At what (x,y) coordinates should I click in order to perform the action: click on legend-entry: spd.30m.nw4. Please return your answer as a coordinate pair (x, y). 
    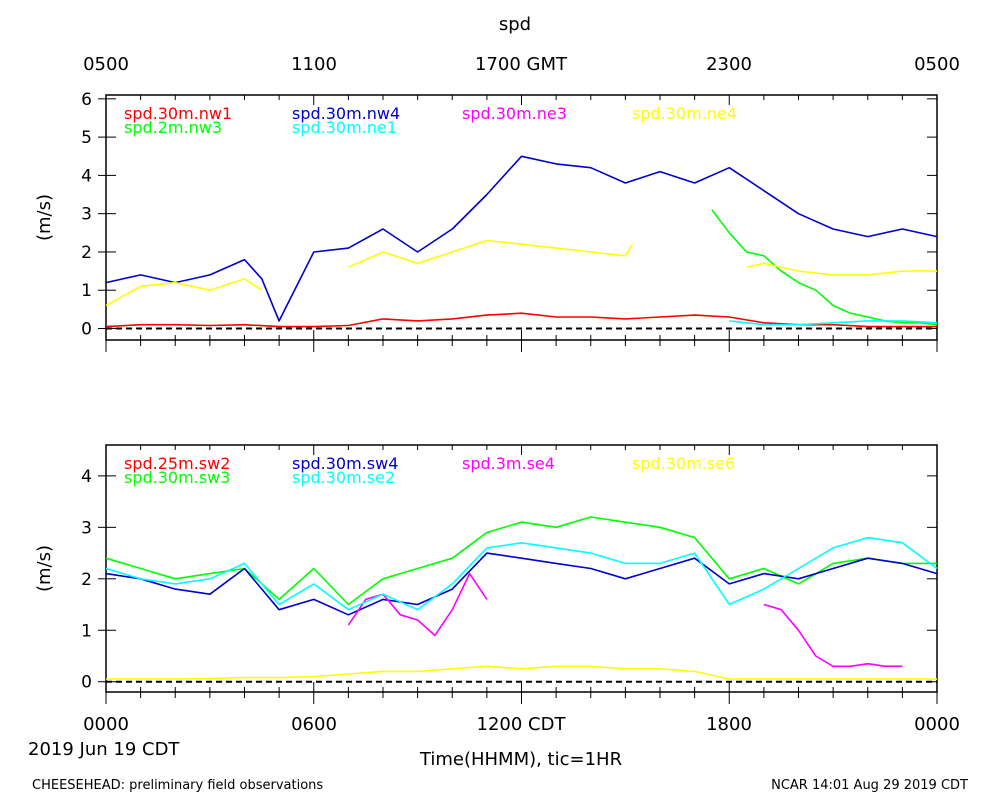
    Looking at the image, I should click on (346, 113).